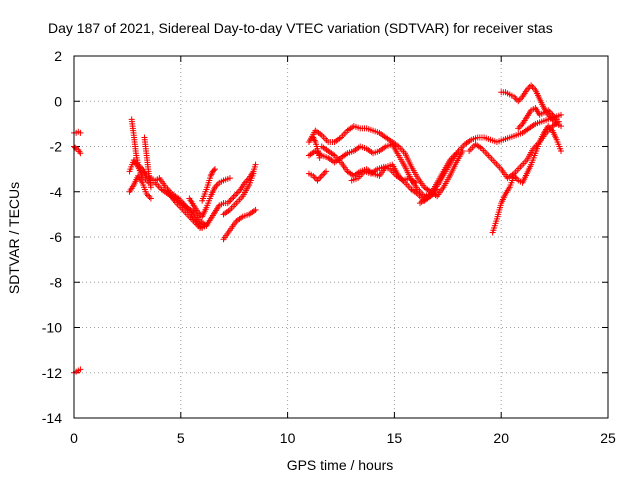  Describe the element at coordinates (58, 101) in the screenshot. I see `y-tick-label: 0` at that location.